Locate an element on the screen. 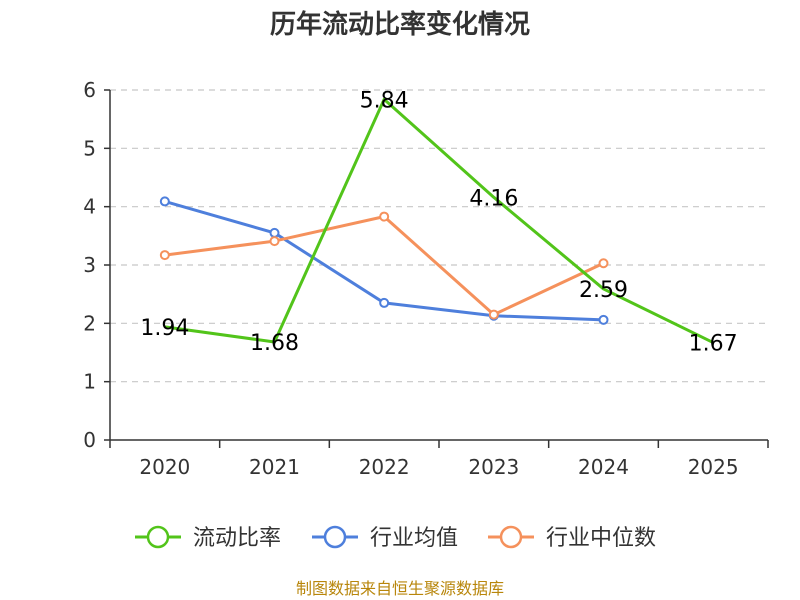 This screenshot has width=800, height=600. legend-item: 流动比率 is located at coordinates (208, 538).